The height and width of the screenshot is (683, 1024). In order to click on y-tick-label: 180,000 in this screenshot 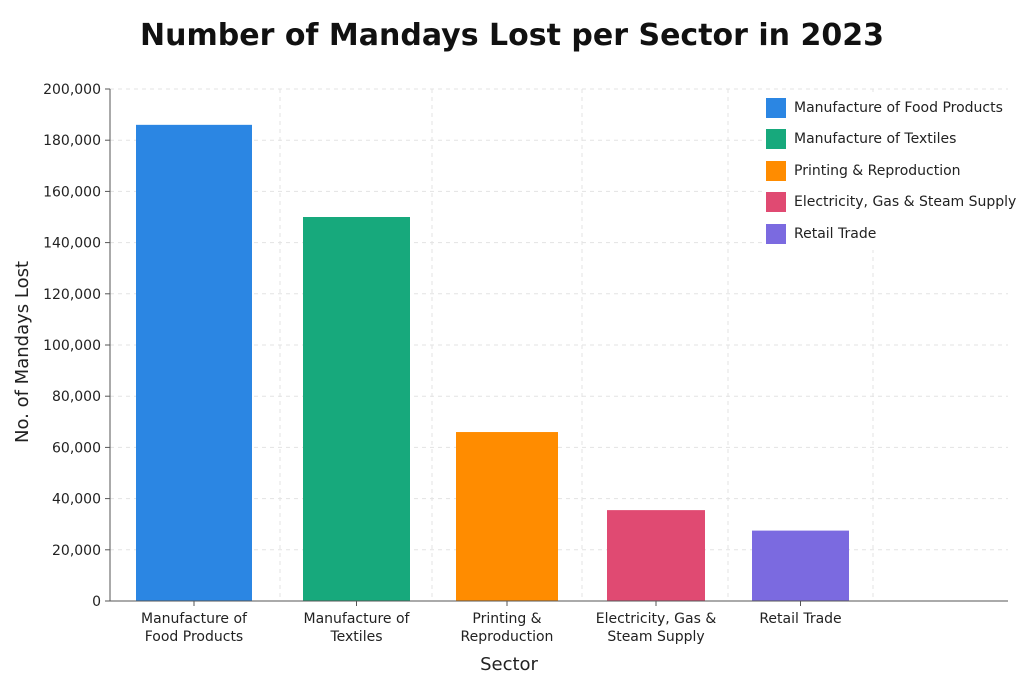, I will do `click(72, 141)`.